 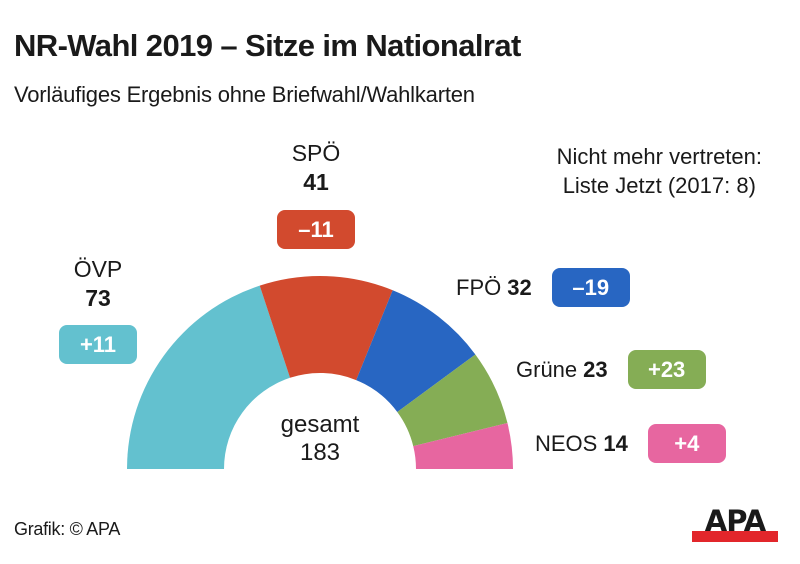 I want to click on slice-fpoe, so click(x=416, y=351).